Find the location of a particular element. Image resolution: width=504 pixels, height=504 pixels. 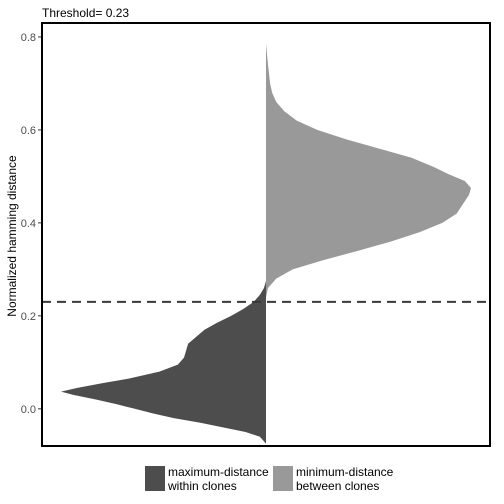

y-tick-label: 0.8 is located at coordinates (28, 38).